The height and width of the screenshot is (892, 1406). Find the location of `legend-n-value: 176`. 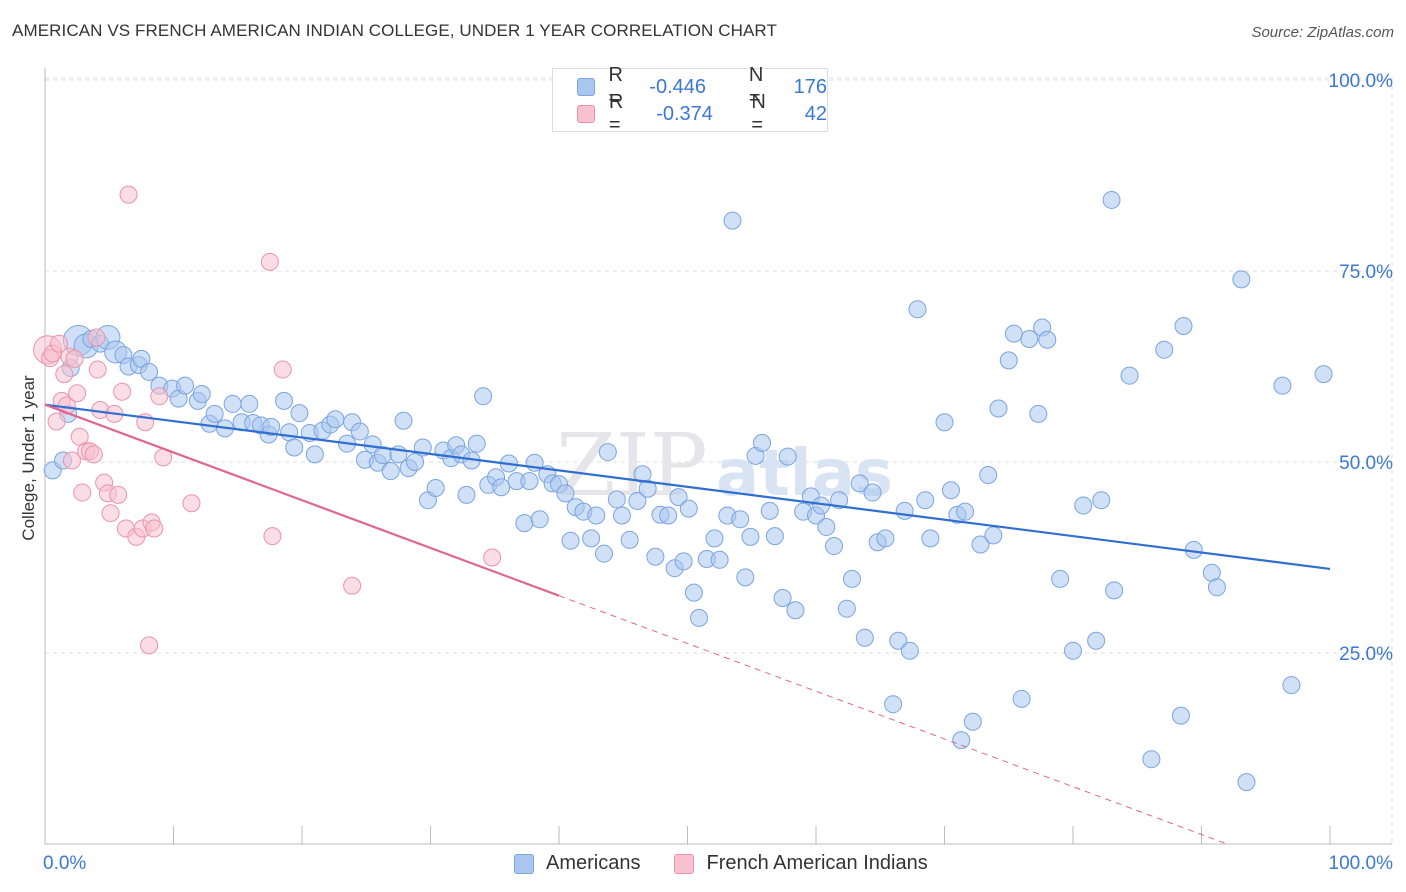

legend-n-value: 176 is located at coordinates (810, 86).